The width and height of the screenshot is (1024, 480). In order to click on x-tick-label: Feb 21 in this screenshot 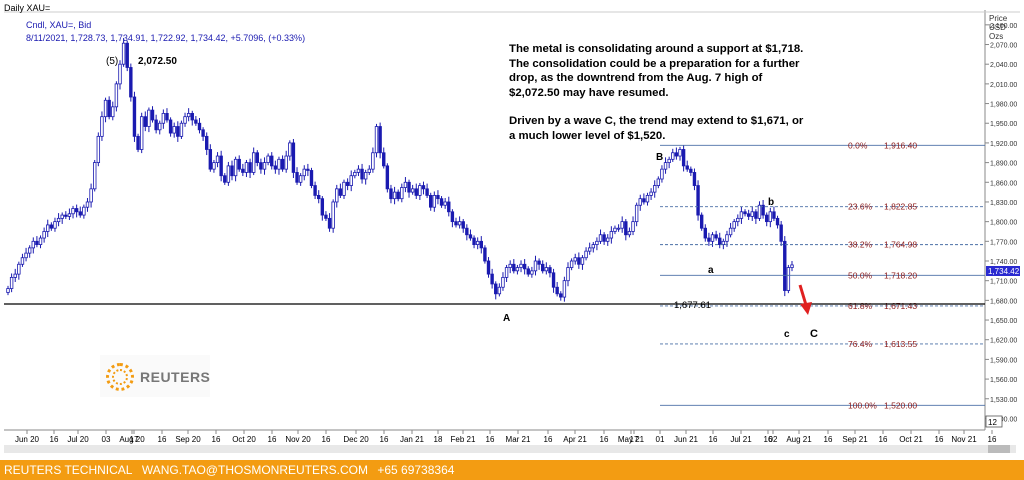, I will do `click(463, 439)`.